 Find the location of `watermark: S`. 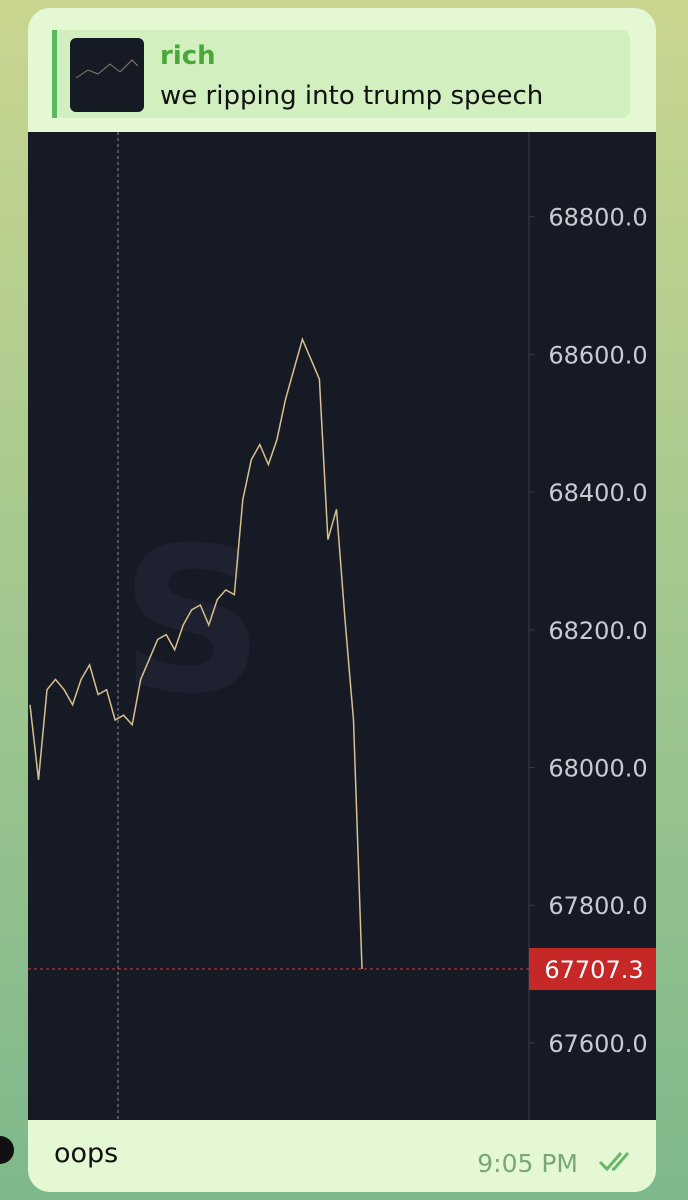

watermark: S is located at coordinates (192, 621).